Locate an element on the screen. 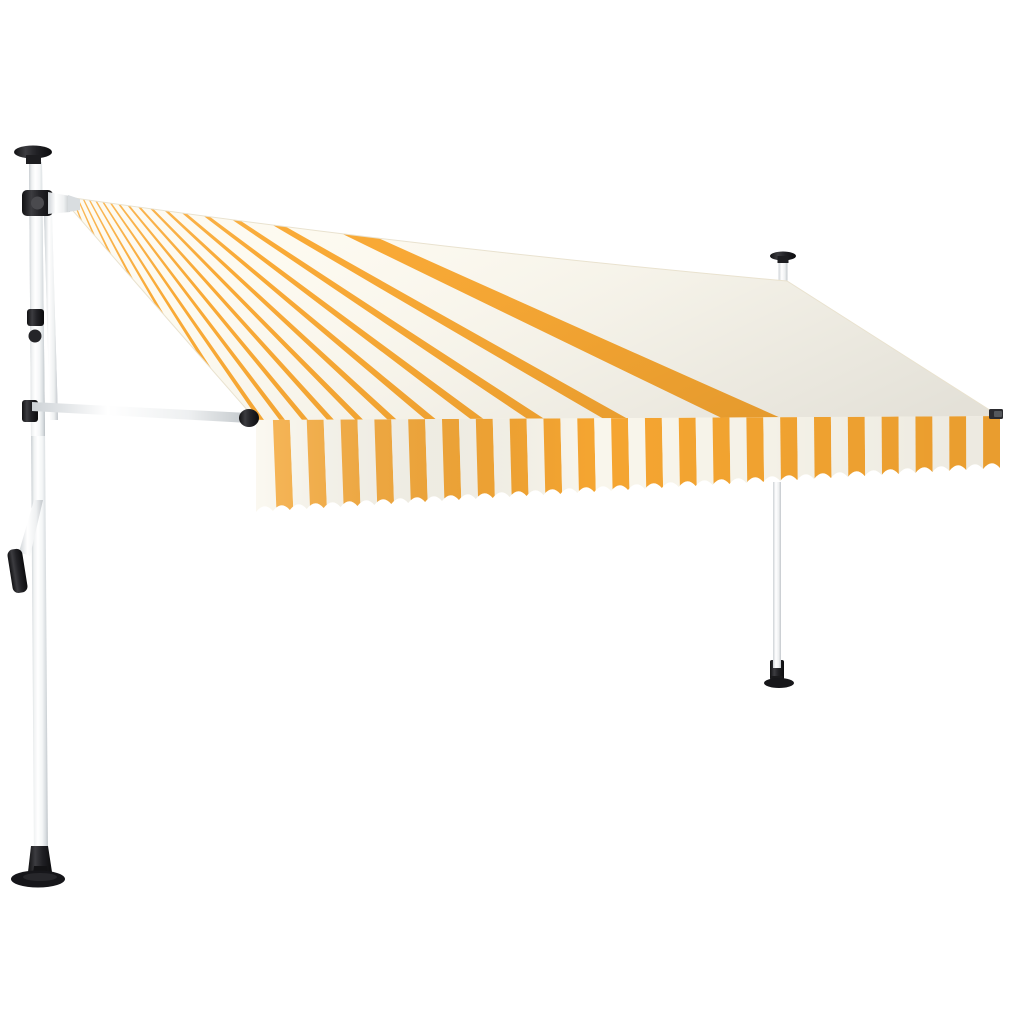  crank-grip-icon is located at coordinates (18, 571).